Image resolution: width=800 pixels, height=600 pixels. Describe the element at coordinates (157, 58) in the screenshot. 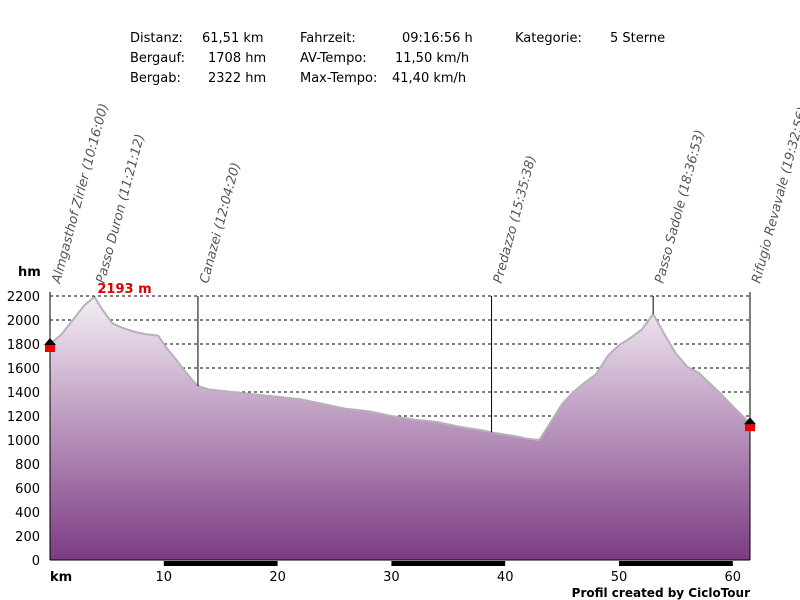

I see `climb-label: Bergauf:` at that location.